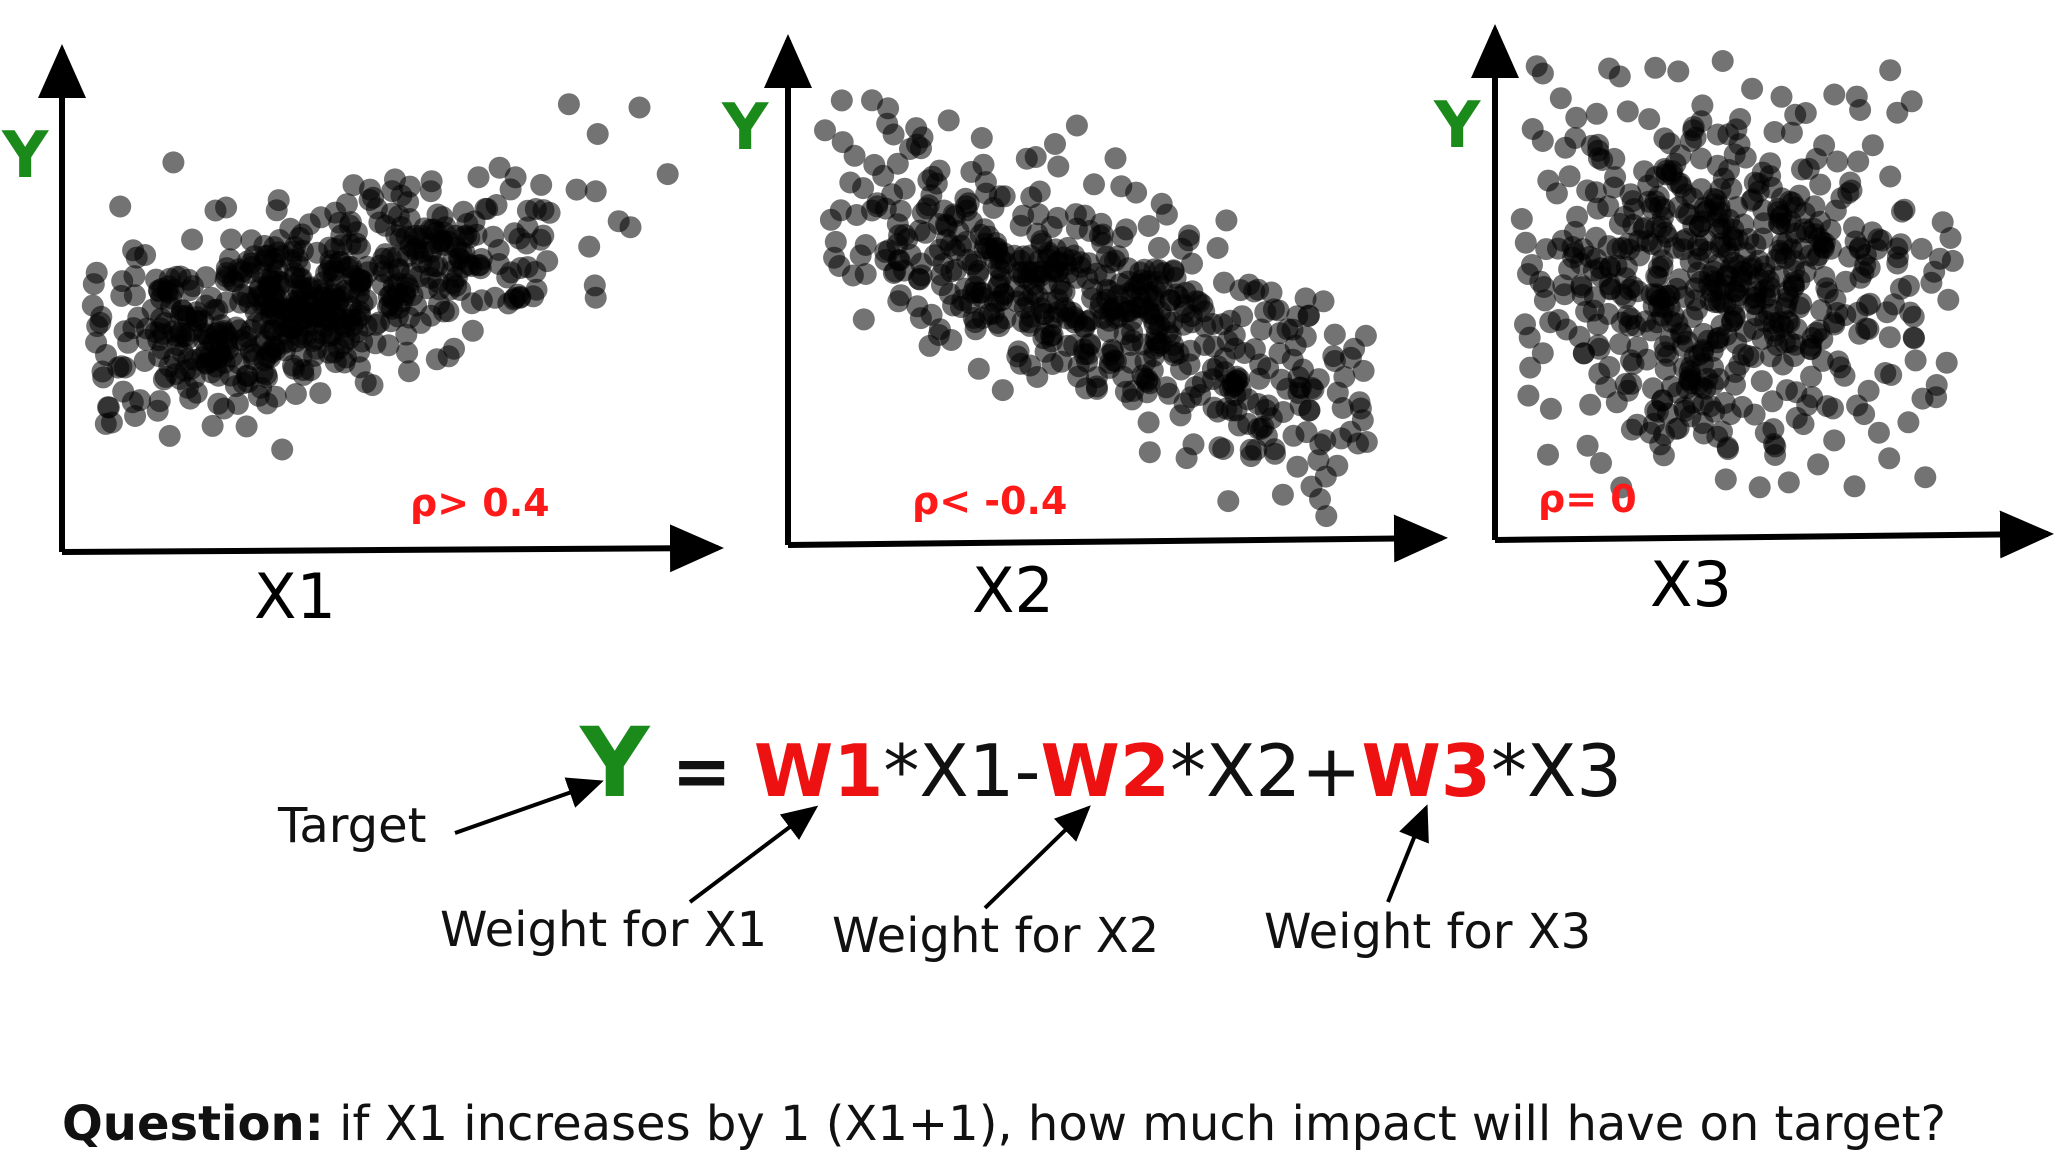 The width and height of the screenshot is (2058, 1153). Describe the element at coordinates (1691, 584) in the screenshot. I see `x-axis-label-3: X3` at that location.